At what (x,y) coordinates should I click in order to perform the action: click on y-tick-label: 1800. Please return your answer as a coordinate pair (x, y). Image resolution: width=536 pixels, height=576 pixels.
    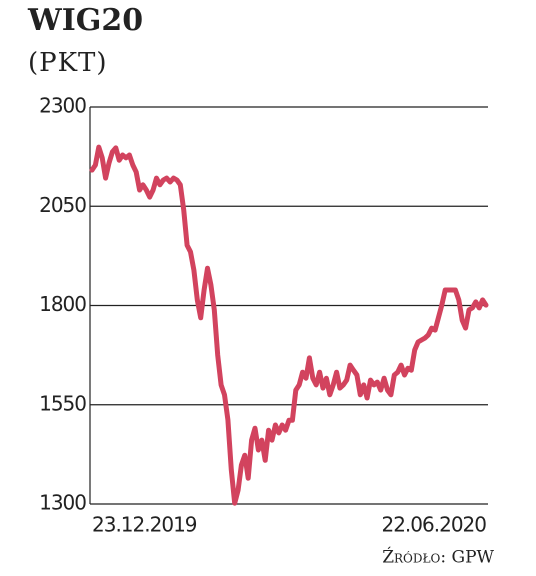
    Looking at the image, I should click on (62, 304).